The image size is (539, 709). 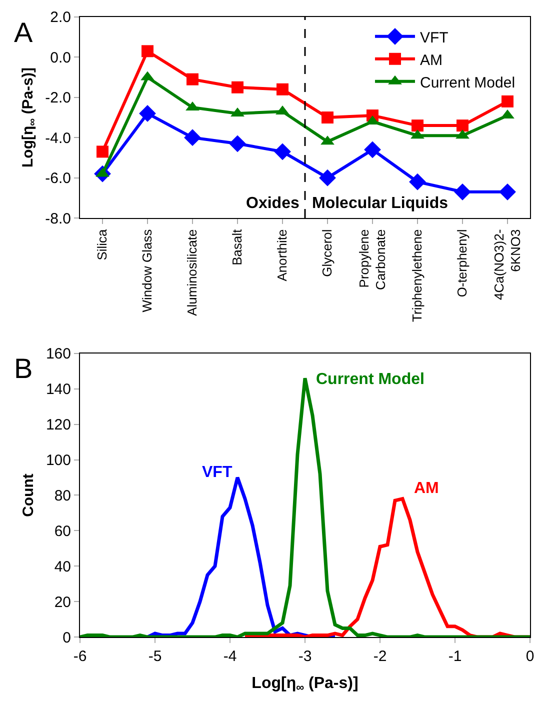 What do you see at coordinates (23, 368) in the screenshot?
I see `chart-title: B` at bounding box center [23, 368].